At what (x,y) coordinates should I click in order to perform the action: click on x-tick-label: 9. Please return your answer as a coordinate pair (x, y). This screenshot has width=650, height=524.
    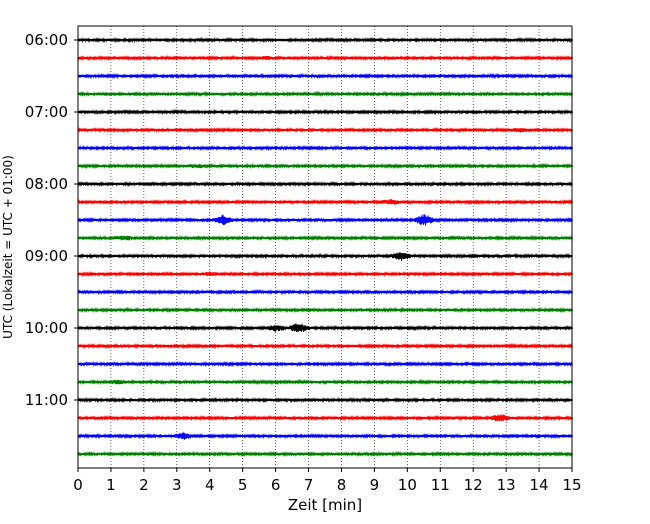
    Looking at the image, I should click on (375, 485).